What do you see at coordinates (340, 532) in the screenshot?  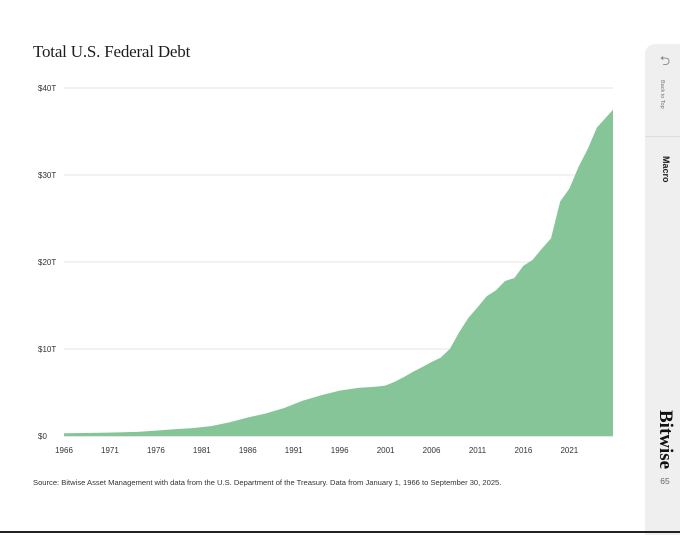 I see `bottom-divider` at bounding box center [340, 532].